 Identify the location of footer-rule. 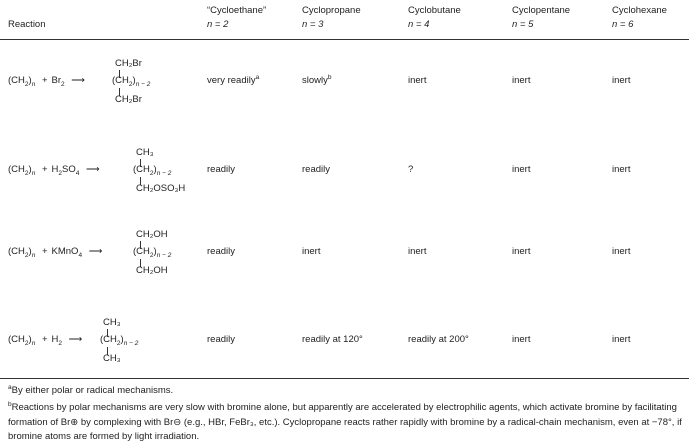
(344, 378).